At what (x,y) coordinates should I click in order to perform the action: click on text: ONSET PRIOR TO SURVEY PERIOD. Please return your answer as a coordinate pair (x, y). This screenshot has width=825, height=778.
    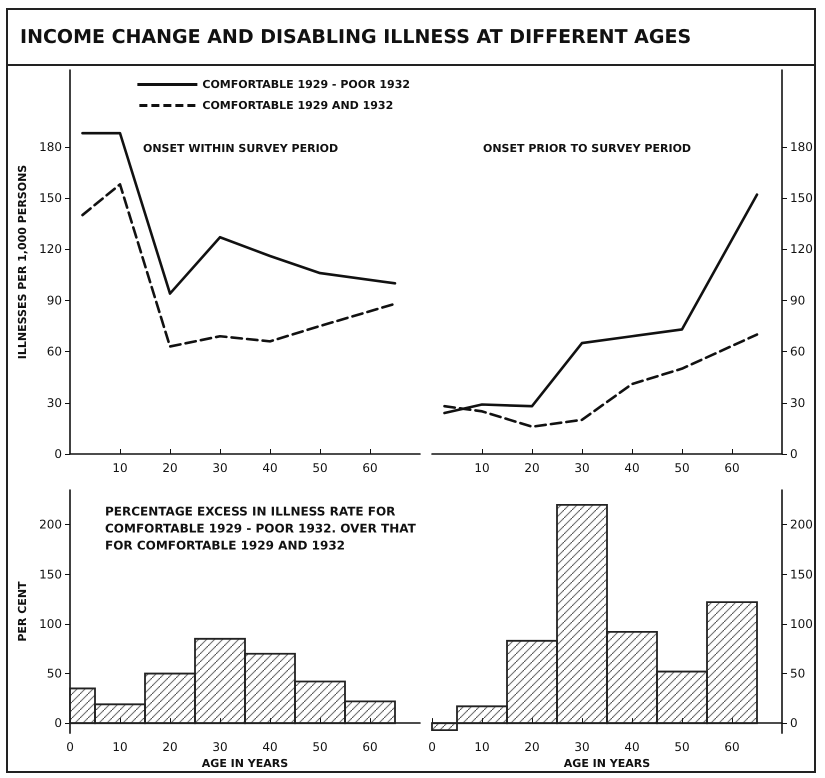
    Looking at the image, I should click on (587, 148).